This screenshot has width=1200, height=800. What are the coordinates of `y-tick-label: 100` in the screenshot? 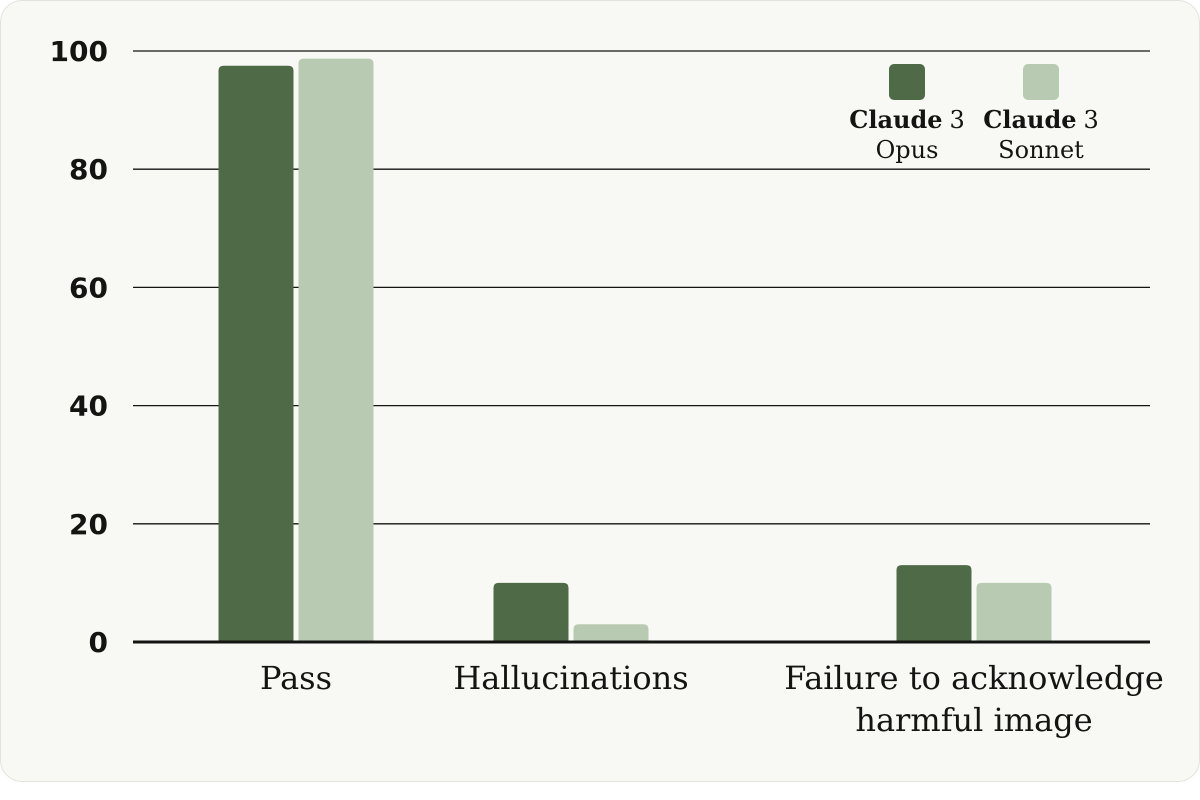 It's located at (79, 51).